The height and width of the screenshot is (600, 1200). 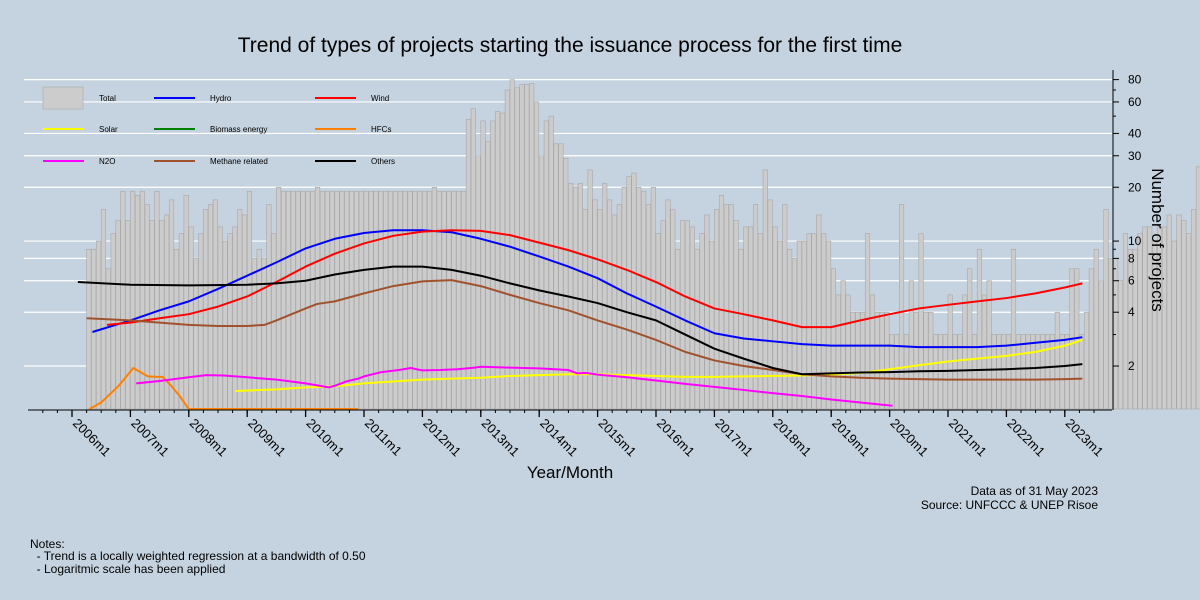 I want to click on line-hfcs, so click(x=224, y=388).